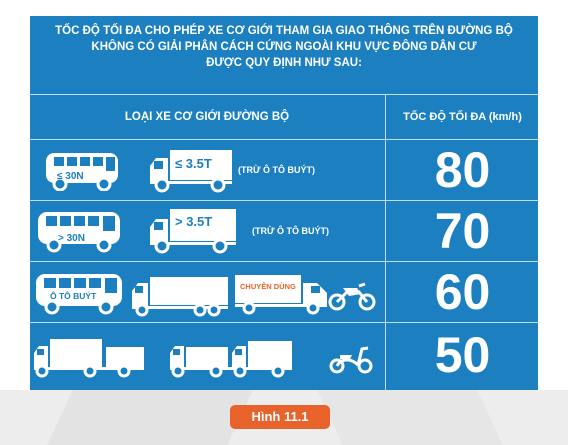 This screenshot has width=568, height=445. I want to click on max-speed-header: TỐC ĐỘ TỐI ĐA (km/h), so click(462, 117).